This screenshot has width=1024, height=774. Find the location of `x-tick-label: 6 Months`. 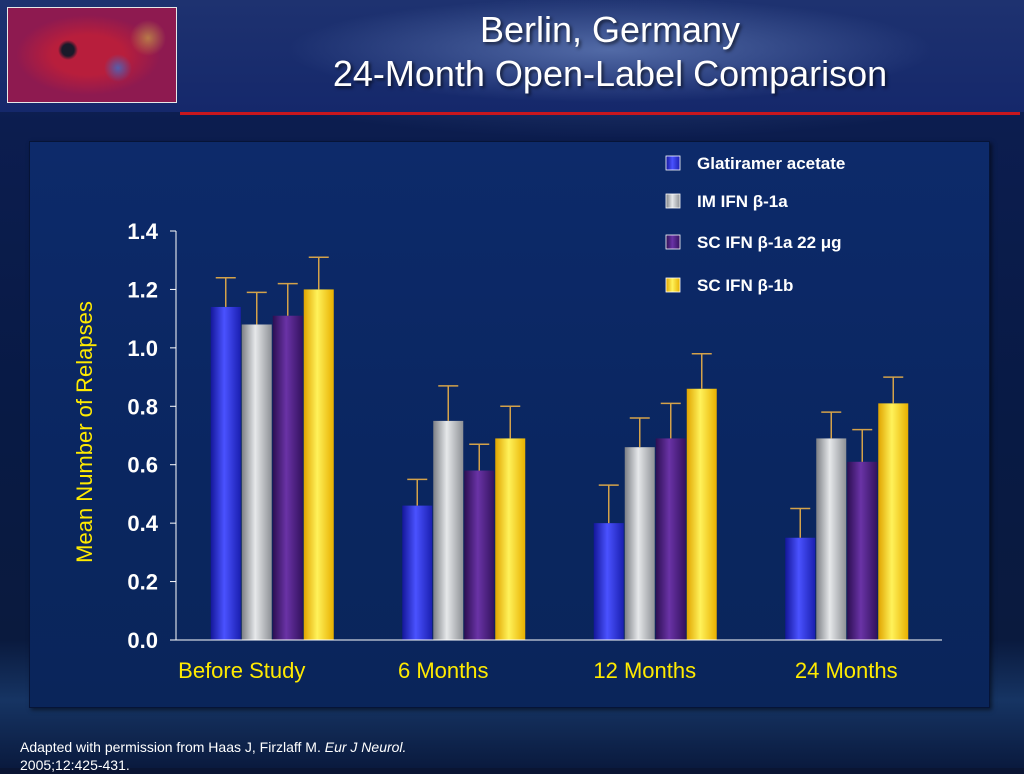

x-tick-label: 6 Months is located at coordinates (443, 670).